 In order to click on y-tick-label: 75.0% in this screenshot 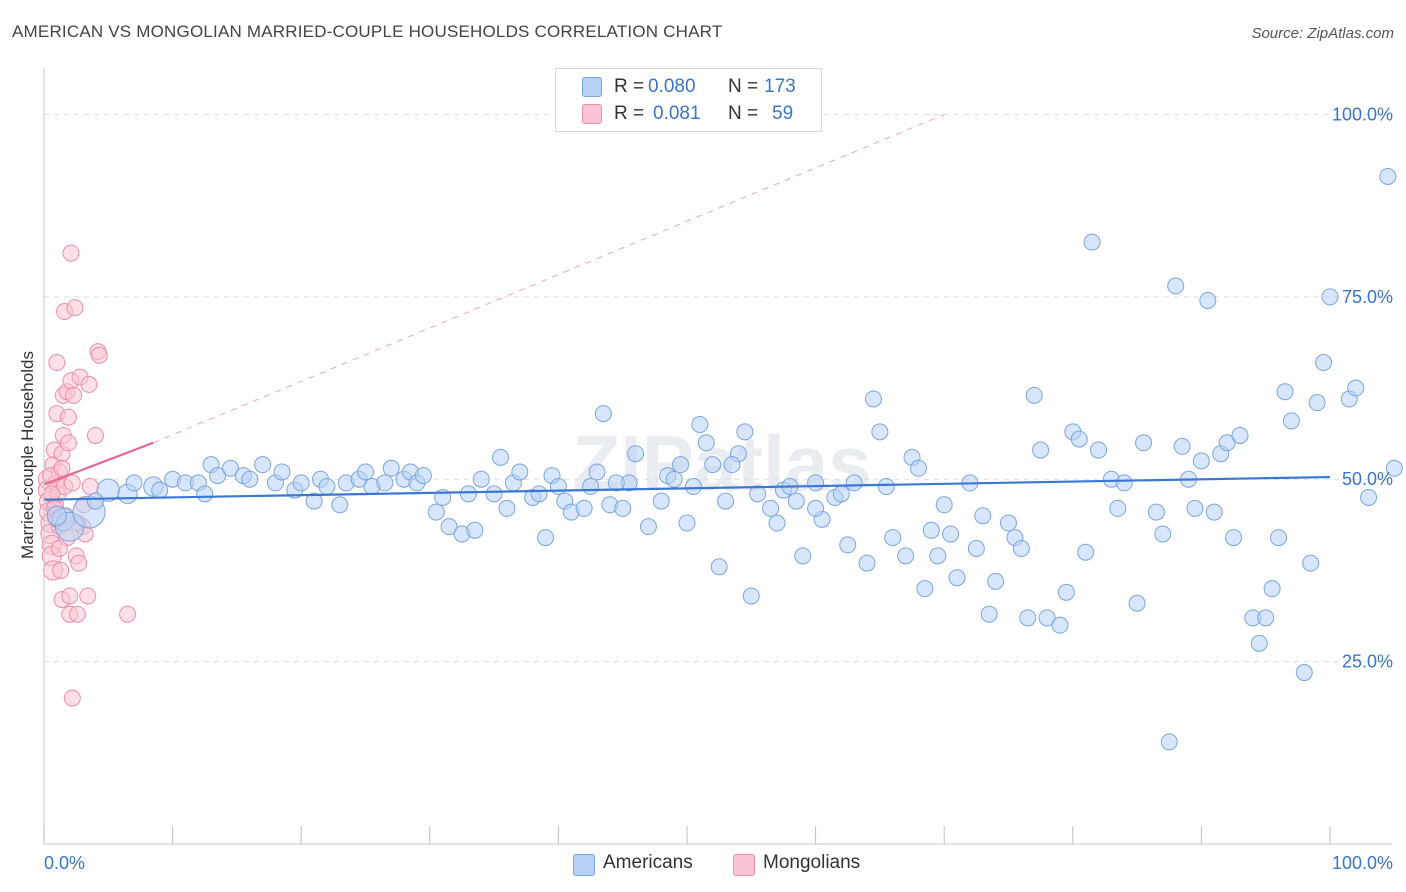, I will do `click(1367, 297)`.